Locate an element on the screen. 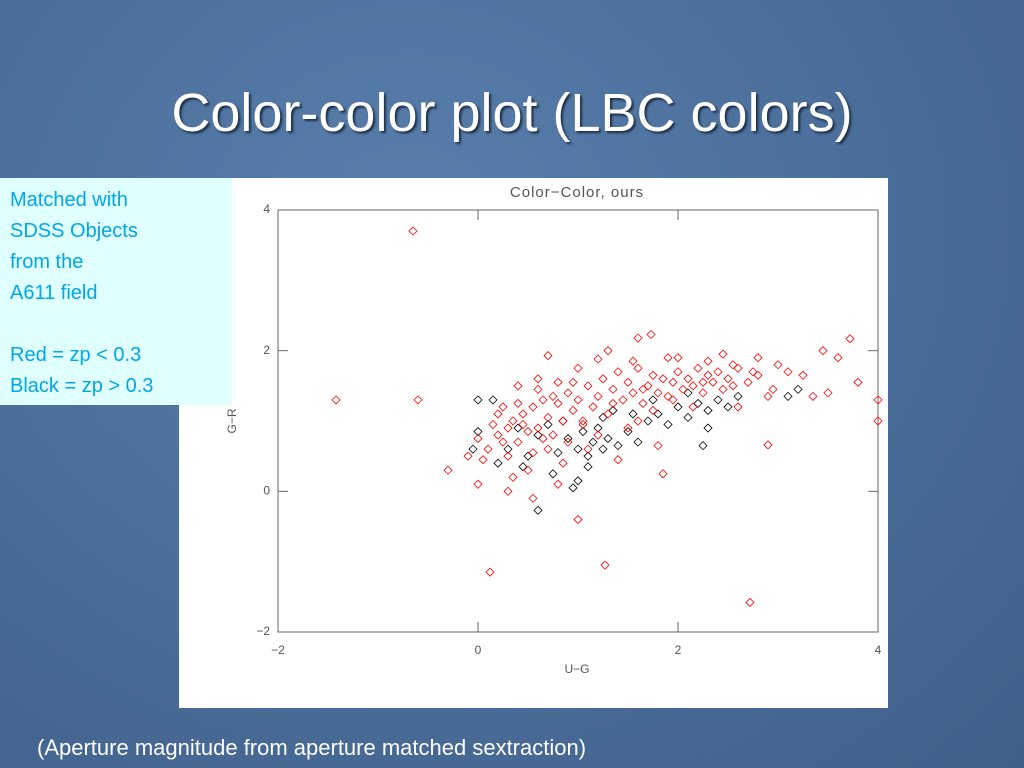  chart-title: Color−Color, ours is located at coordinates (577, 192).